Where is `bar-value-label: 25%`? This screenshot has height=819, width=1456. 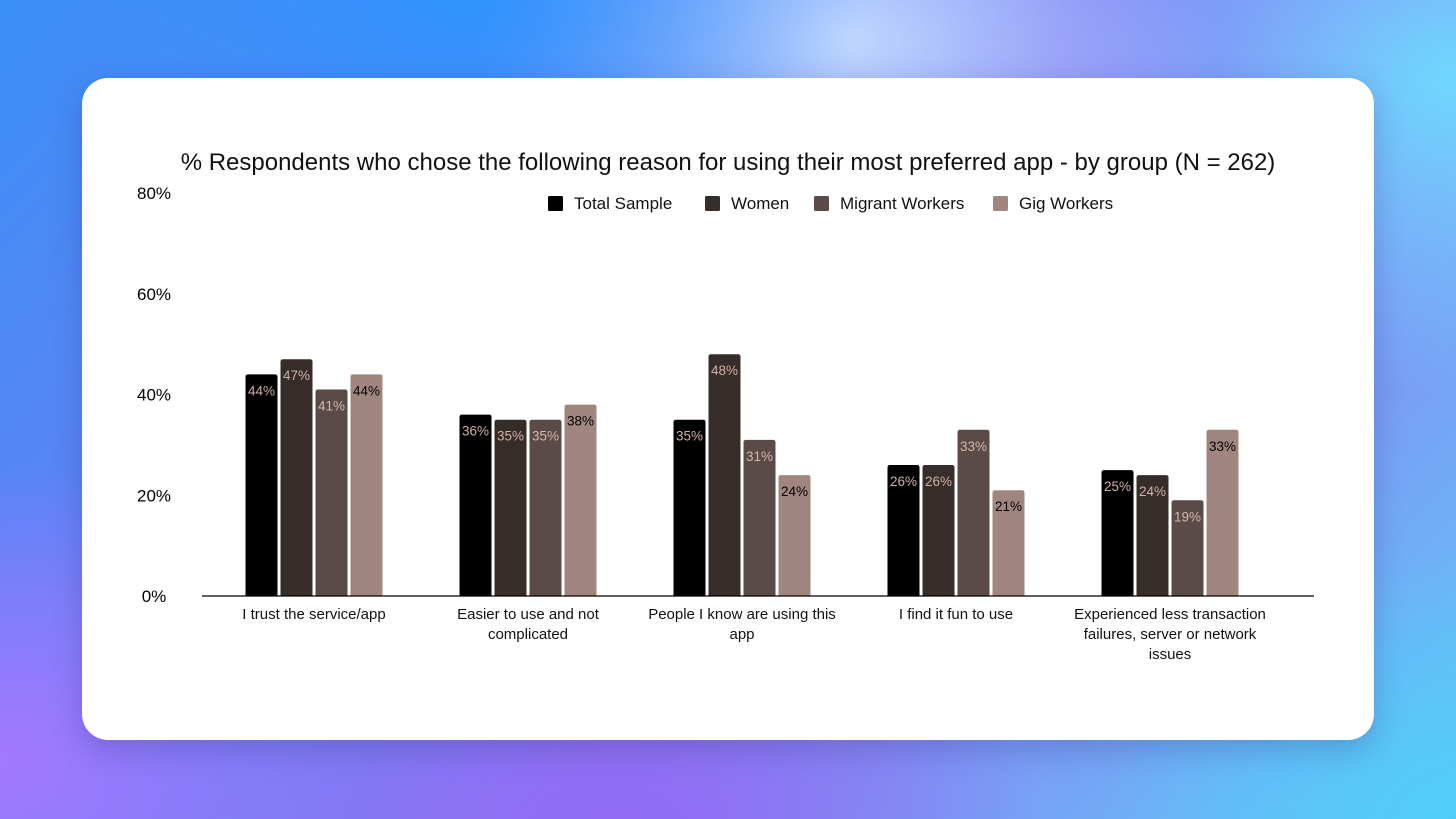
bar-value-label: 25% is located at coordinates (1117, 486).